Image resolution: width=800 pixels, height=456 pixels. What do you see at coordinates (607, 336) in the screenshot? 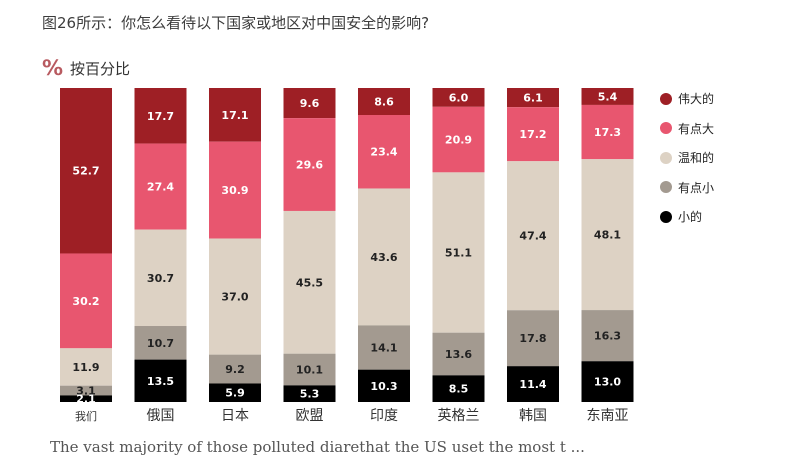
I see `data-label: 16.3` at bounding box center [607, 336].